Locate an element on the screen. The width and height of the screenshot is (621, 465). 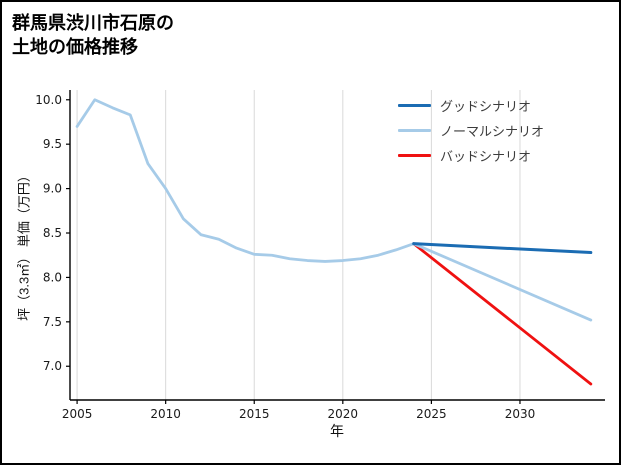
x-axis-label: 年 is located at coordinates (337, 431).